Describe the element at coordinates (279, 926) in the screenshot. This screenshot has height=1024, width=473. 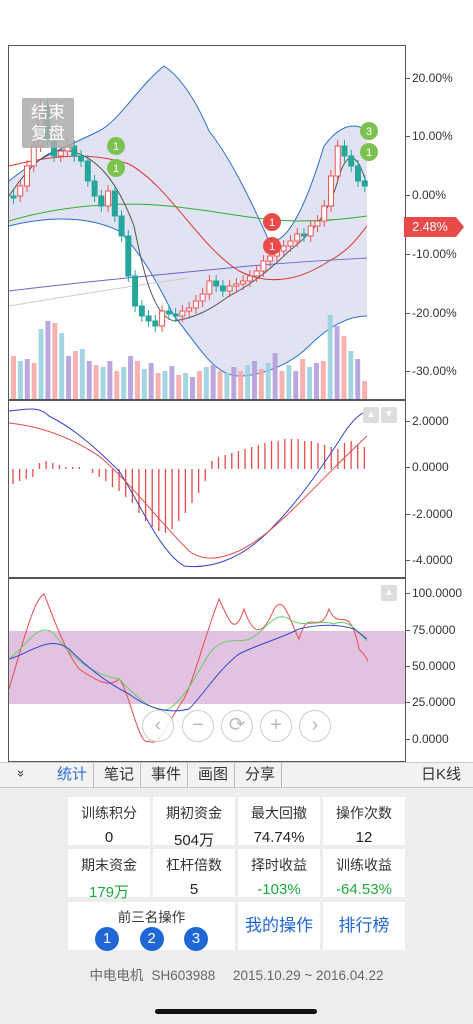
I see `my-ops-button: 我的操作` at that location.